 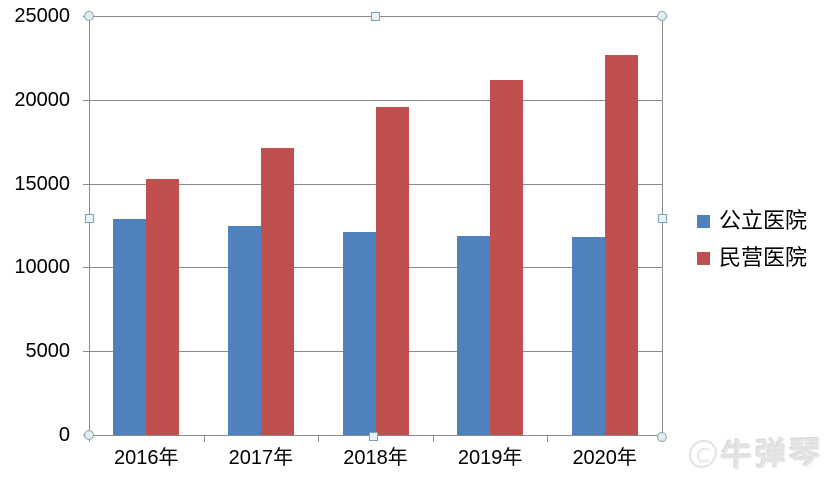 What do you see at coordinates (375, 458) in the screenshot?
I see `x-category-label: 2018年` at bounding box center [375, 458].